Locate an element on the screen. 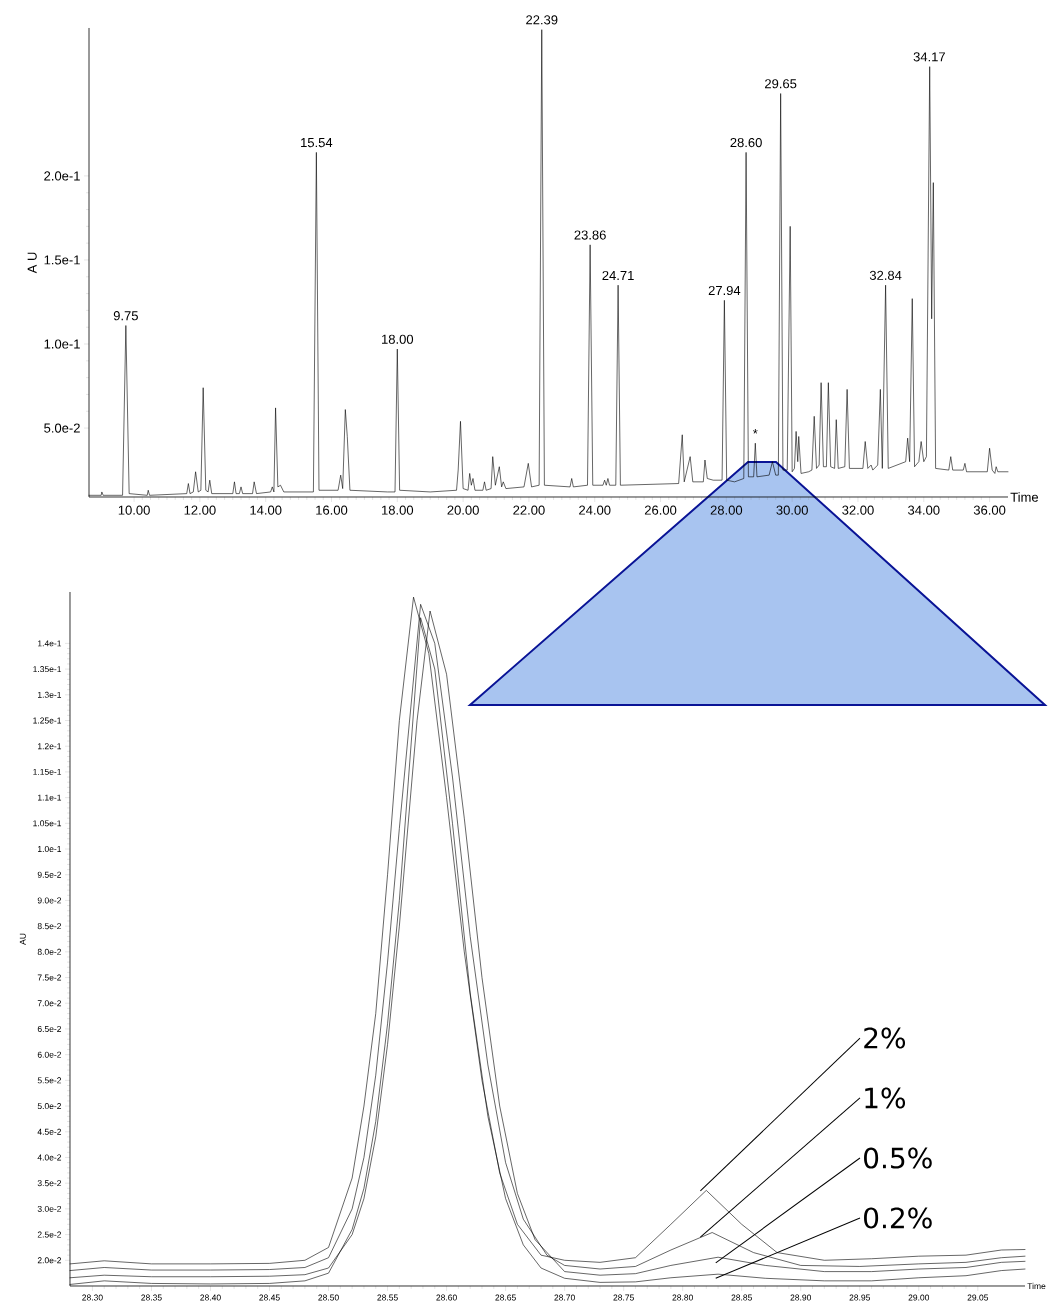  y-tick-label: 9.5e-2 is located at coordinates (49, 874).